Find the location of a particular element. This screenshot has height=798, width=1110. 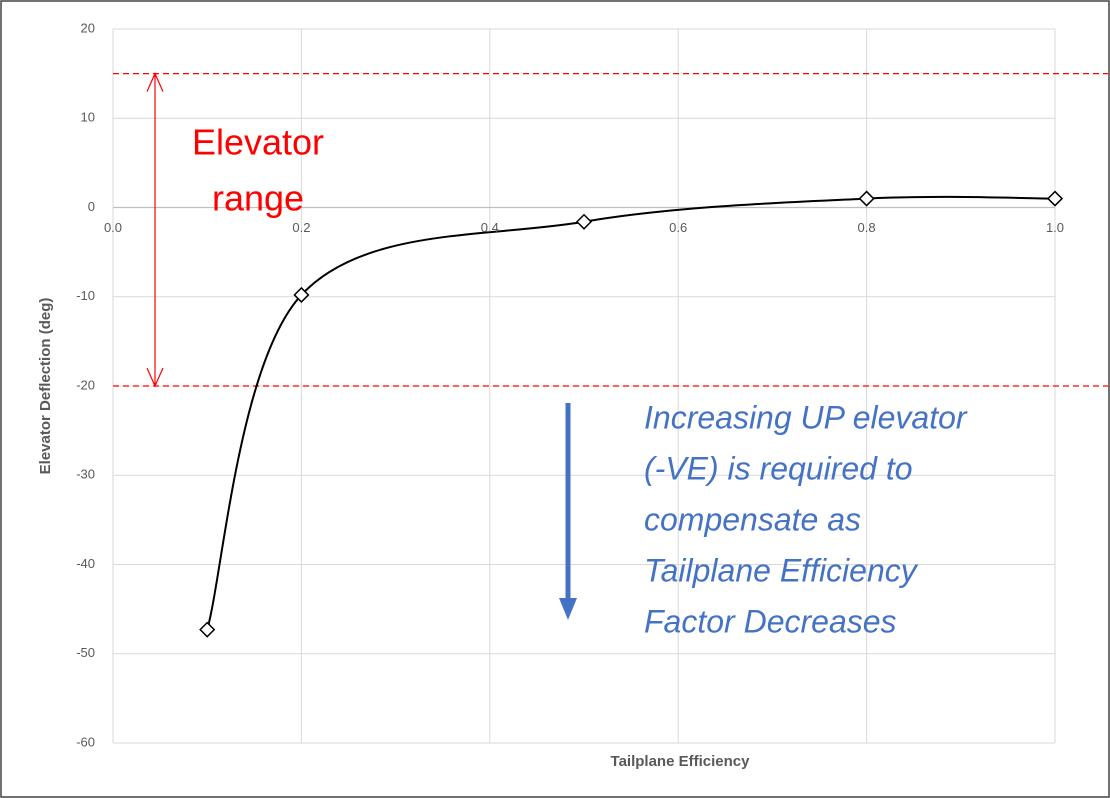

y-tick-label: -10 is located at coordinates (85, 295).